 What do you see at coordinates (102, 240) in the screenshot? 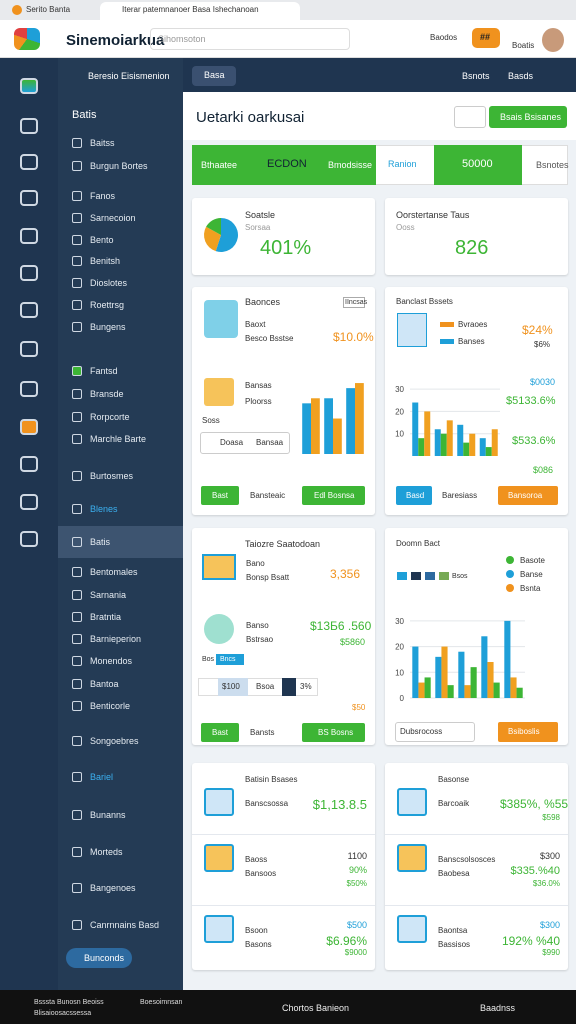
I see `sidebar-item: Bento` at bounding box center [102, 240].